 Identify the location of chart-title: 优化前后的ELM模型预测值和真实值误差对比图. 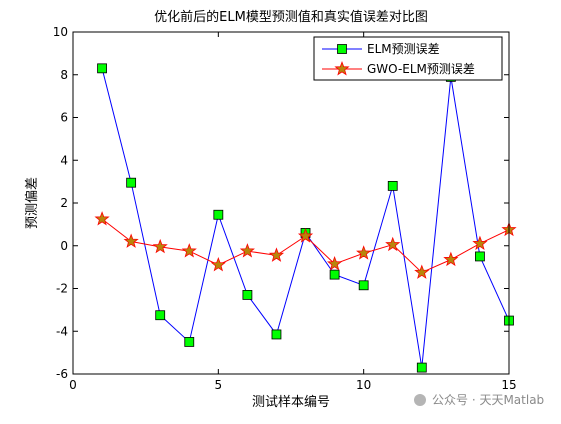
(291, 17).